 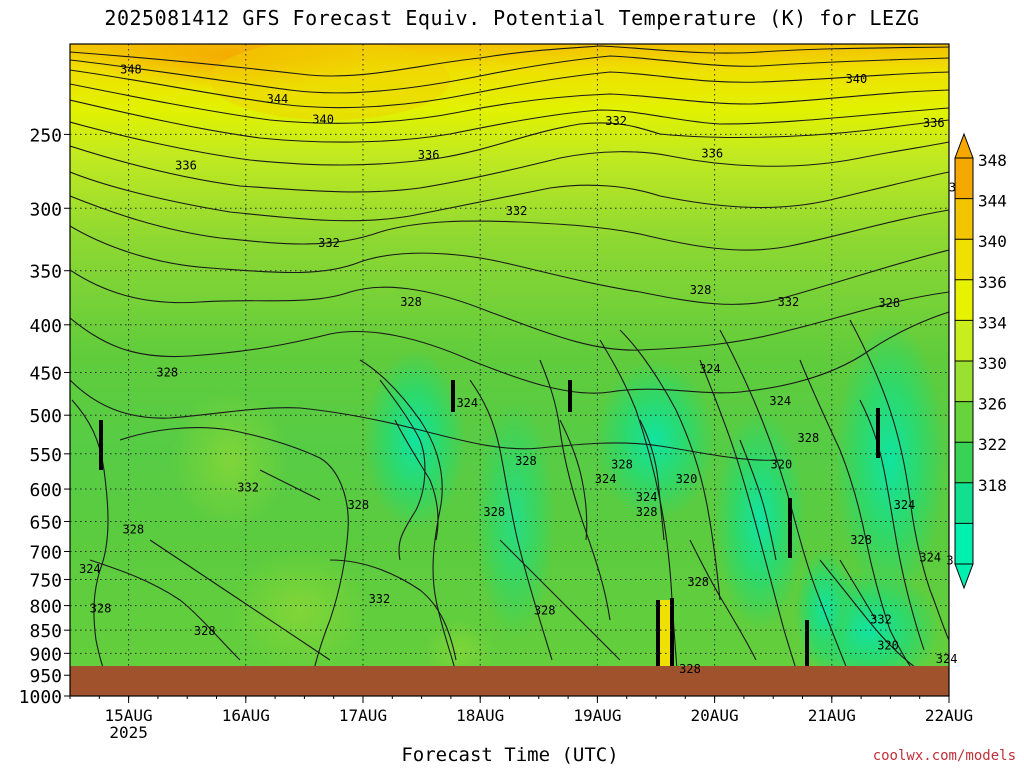 What do you see at coordinates (128, 732) in the screenshot?
I see `x-tick-sublabel: 2025` at bounding box center [128, 732].